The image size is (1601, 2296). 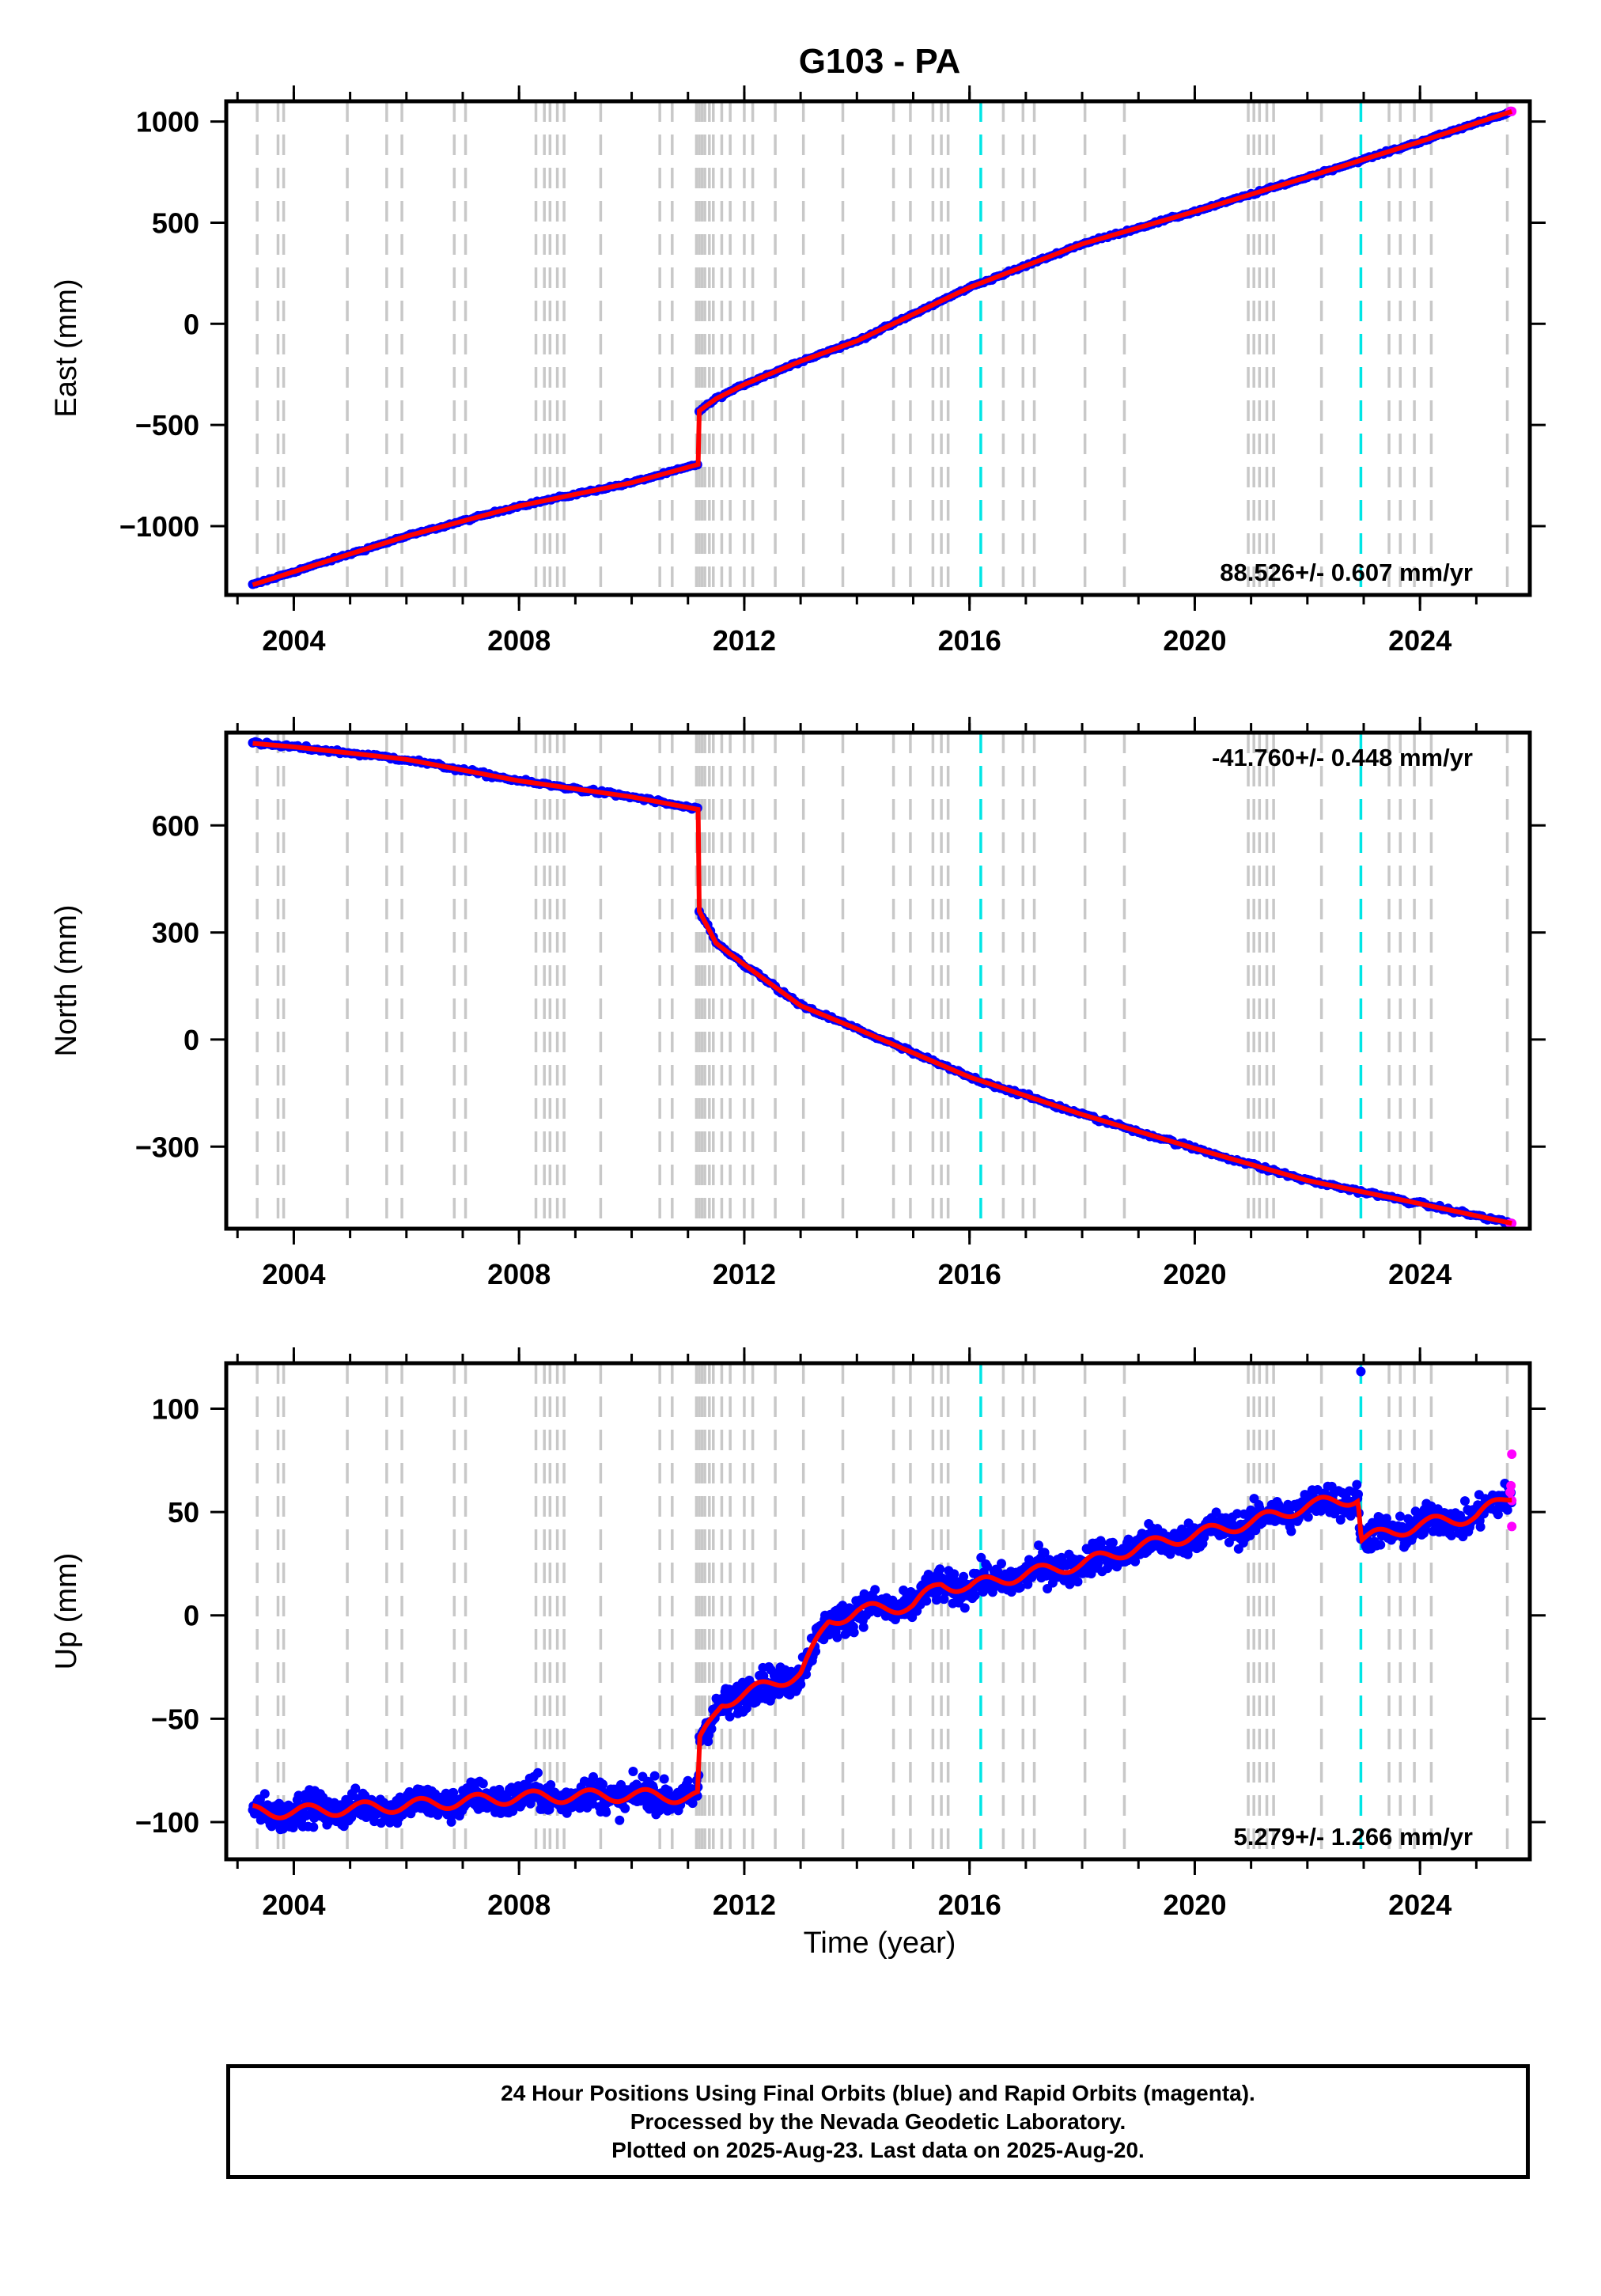 What do you see at coordinates (1347, 572) in the screenshot?
I see `velocity-rate-label: 88.526+/- 0.607 mm/yr` at bounding box center [1347, 572].